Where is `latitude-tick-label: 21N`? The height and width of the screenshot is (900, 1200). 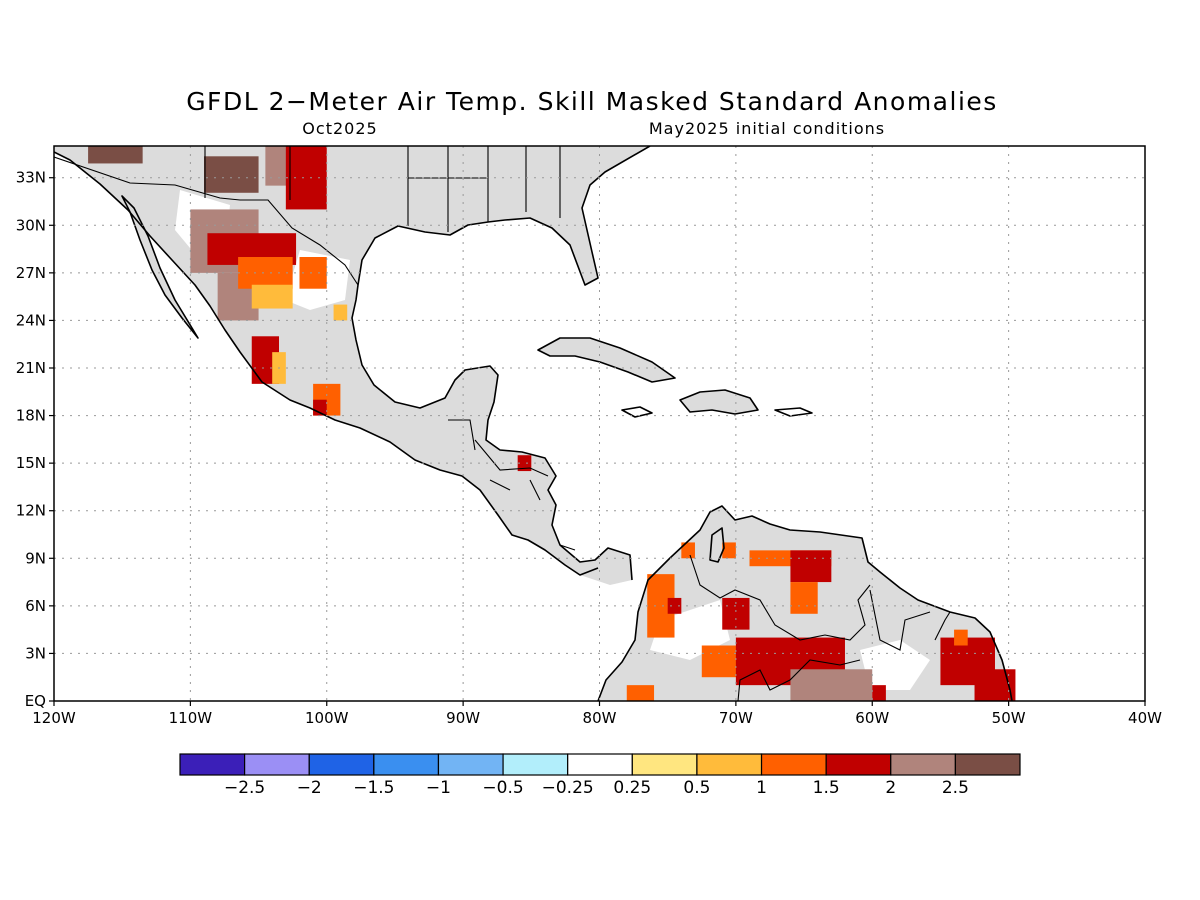
latitude-tick-label: 21N is located at coordinates (31, 368).